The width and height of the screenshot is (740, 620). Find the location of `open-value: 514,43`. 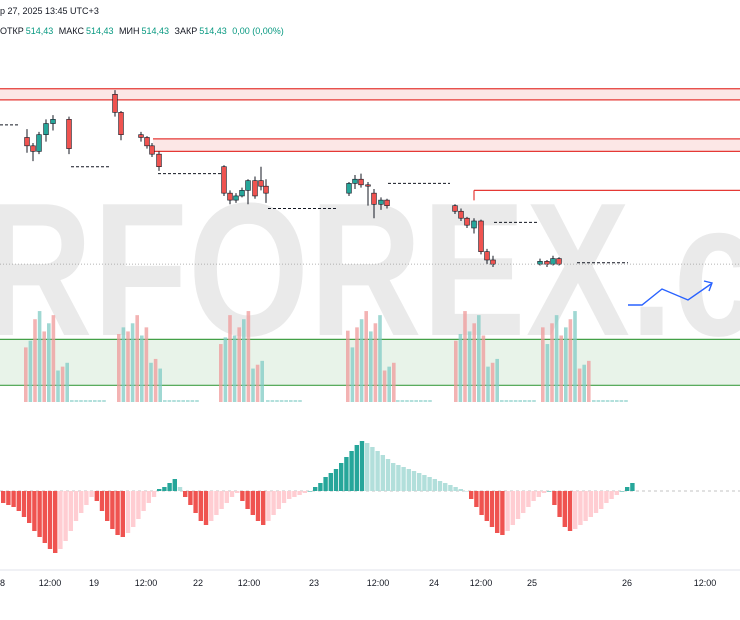

open-value: 514,43 is located at coordinates (39, 31).